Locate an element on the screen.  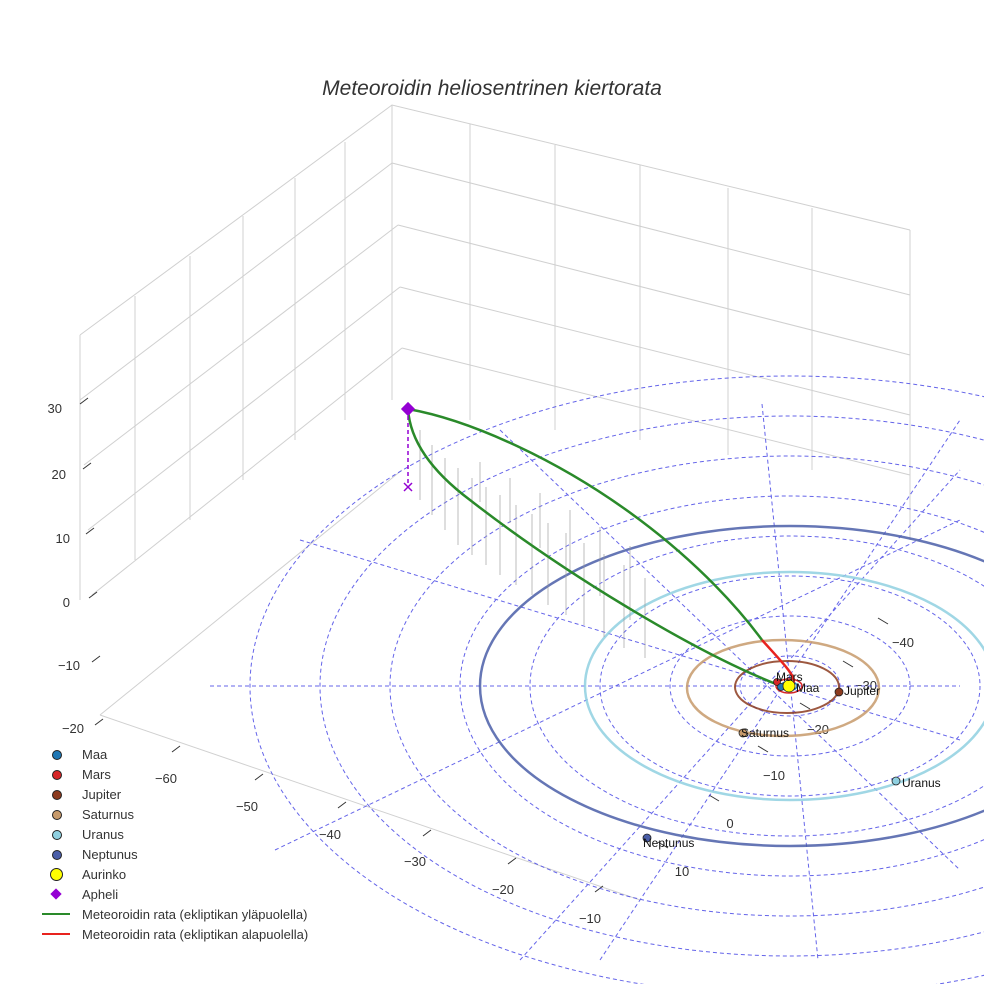
chart-title: Meteoroidin heliosentrinen kiertorata is located at coordinates (492, 88).